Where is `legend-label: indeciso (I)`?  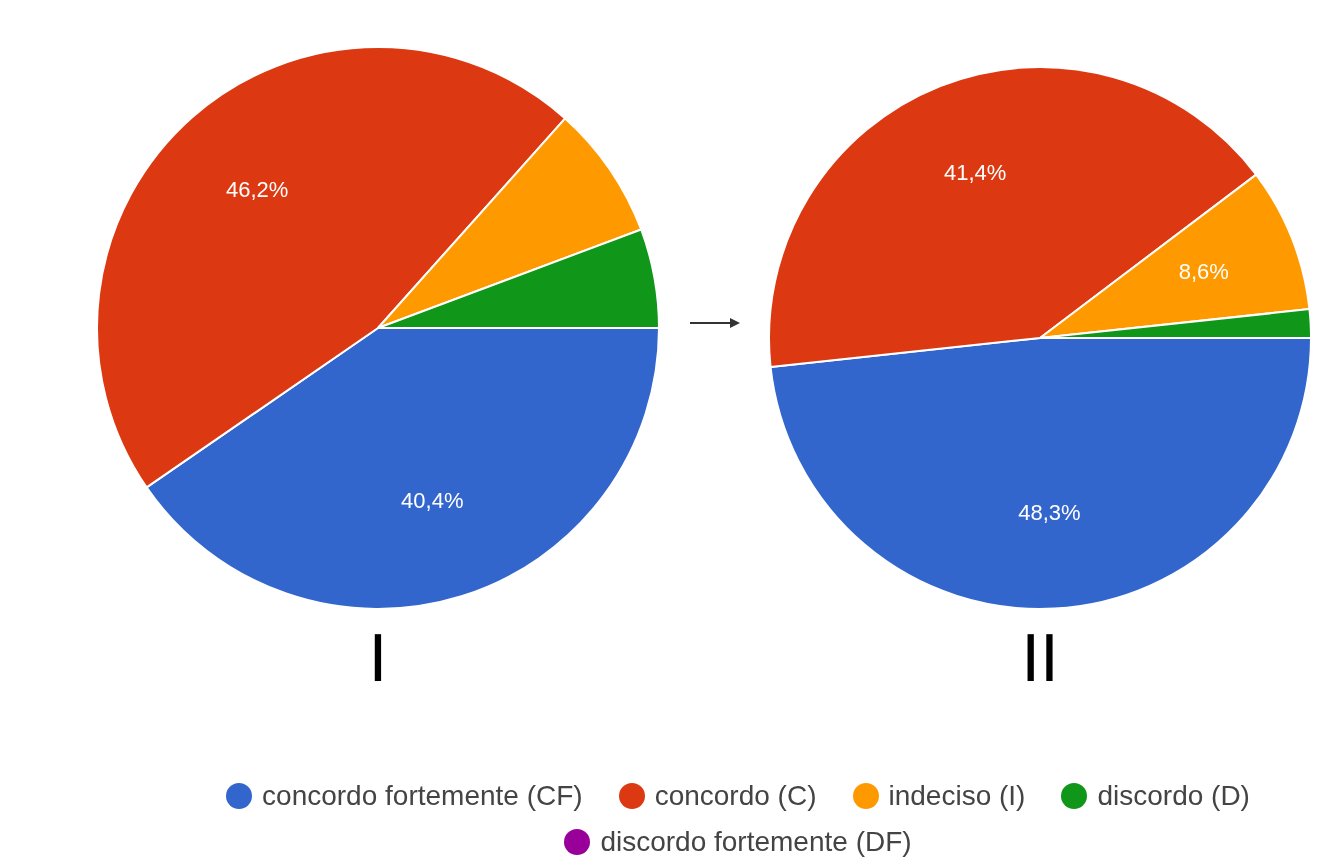
legend-label: indeciso (I) is located at coordinates (957, 796).